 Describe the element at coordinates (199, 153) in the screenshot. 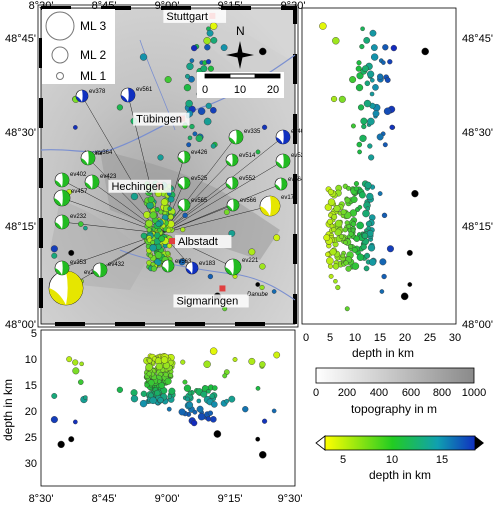

I see `event-label: ev426` at that location.